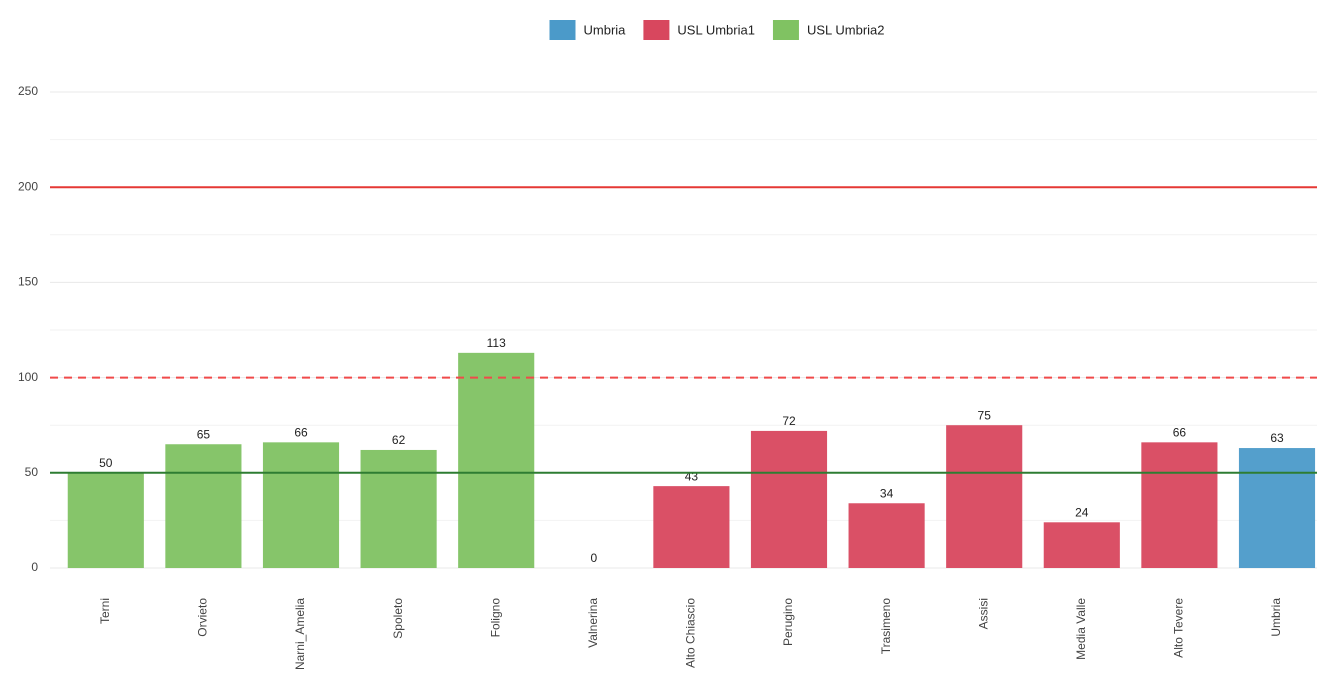  Describe the element at coordinates (495, 618) in the screenshot. I see `x-tick-label: Foligno` at that location.